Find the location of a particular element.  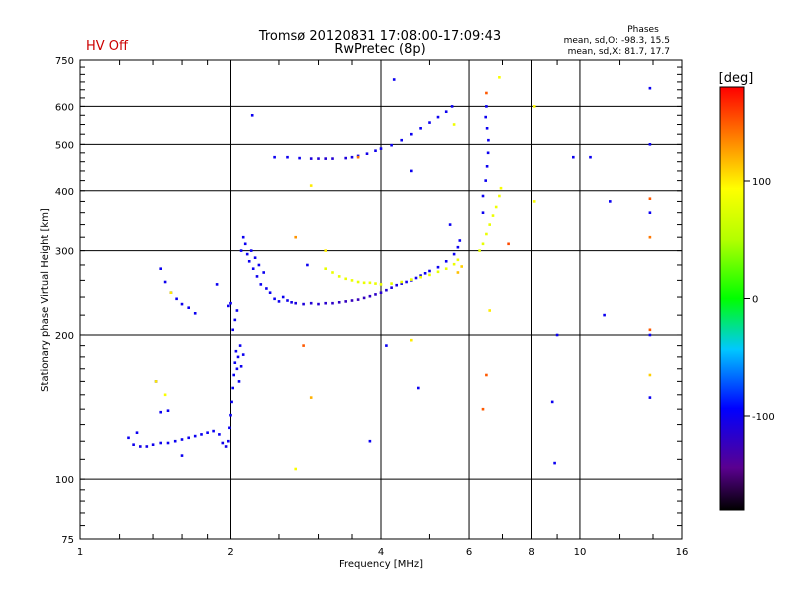

y-tick-label: 600 is located at coordinates (64, 107).